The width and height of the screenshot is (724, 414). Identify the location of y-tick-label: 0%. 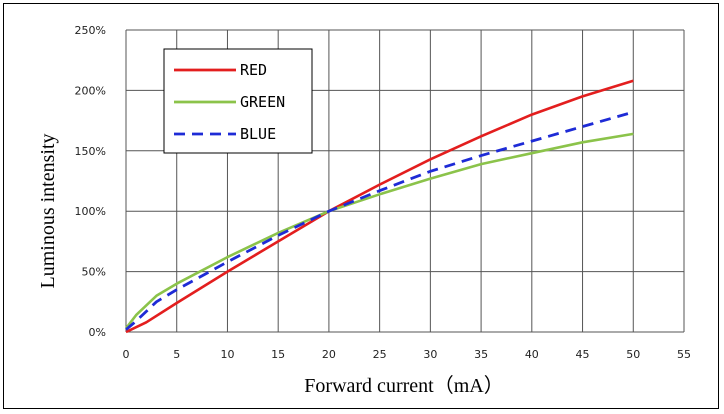
(97, 332).